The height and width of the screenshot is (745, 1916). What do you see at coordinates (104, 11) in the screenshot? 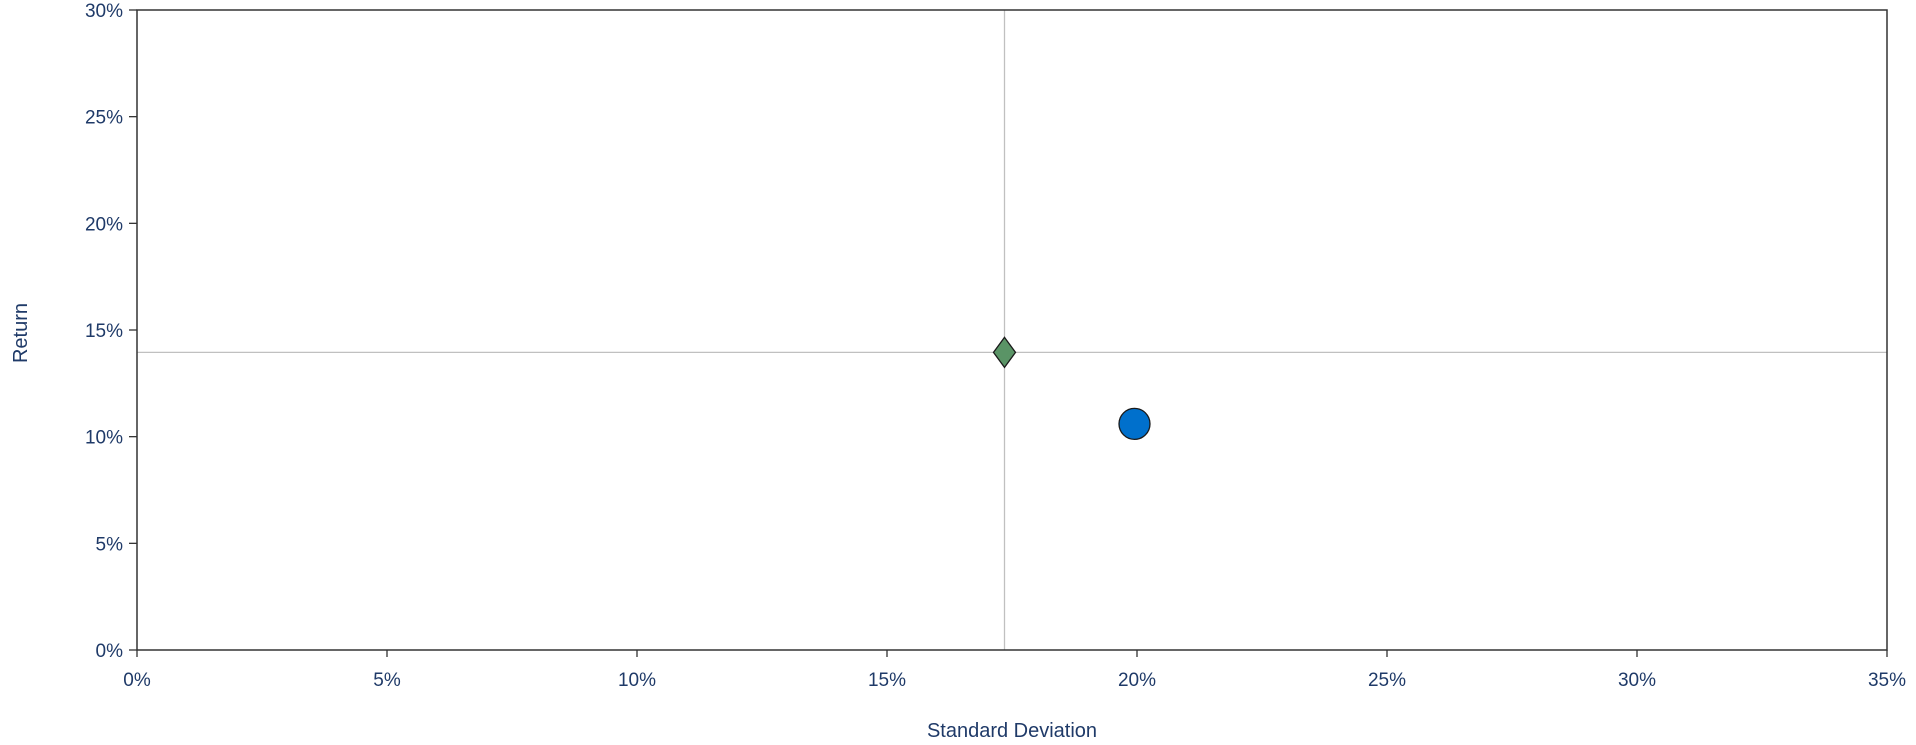
I see `y-tick-label: 30%` at bounding box center [104, 11].